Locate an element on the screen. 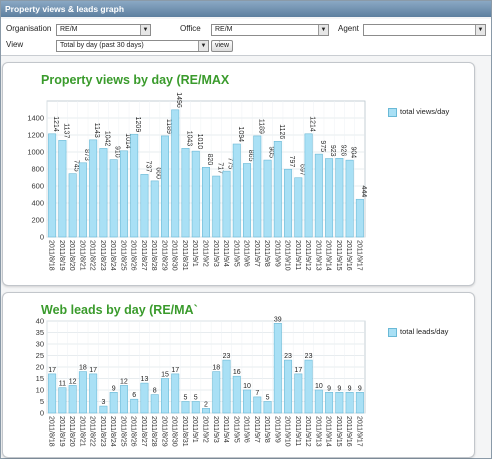 The image size is (492, 459). data-label: 1014 is located at coordinates (127, 141).